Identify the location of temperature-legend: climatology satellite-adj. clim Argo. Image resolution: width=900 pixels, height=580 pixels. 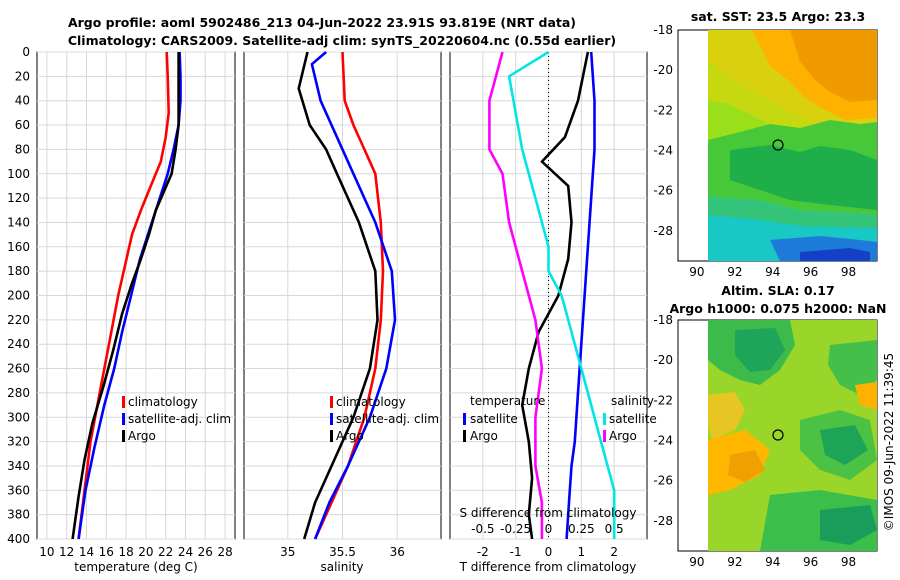
(176, 419).